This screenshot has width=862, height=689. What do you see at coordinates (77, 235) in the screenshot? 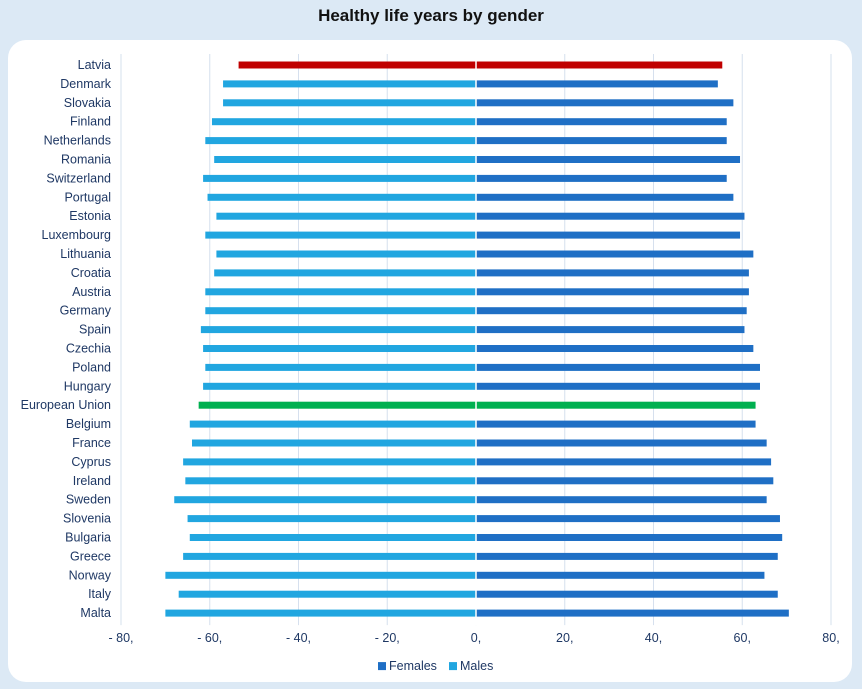
I see `category-label: Luxembourg` at bounding box center [77, 235].